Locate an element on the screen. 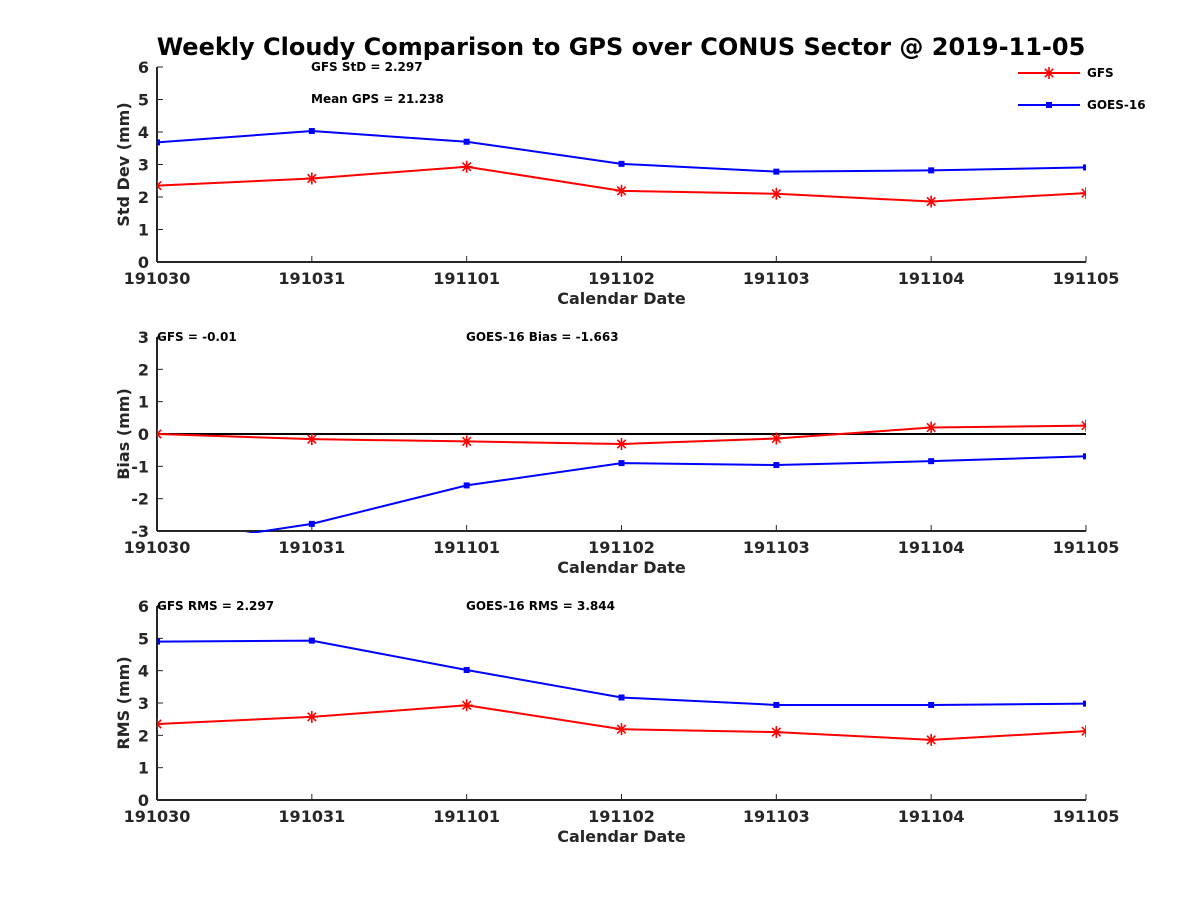 This screenshot has width=1200, height=900. y-axis-label: Std Dev (mm) is located at coordinates (123, 164).